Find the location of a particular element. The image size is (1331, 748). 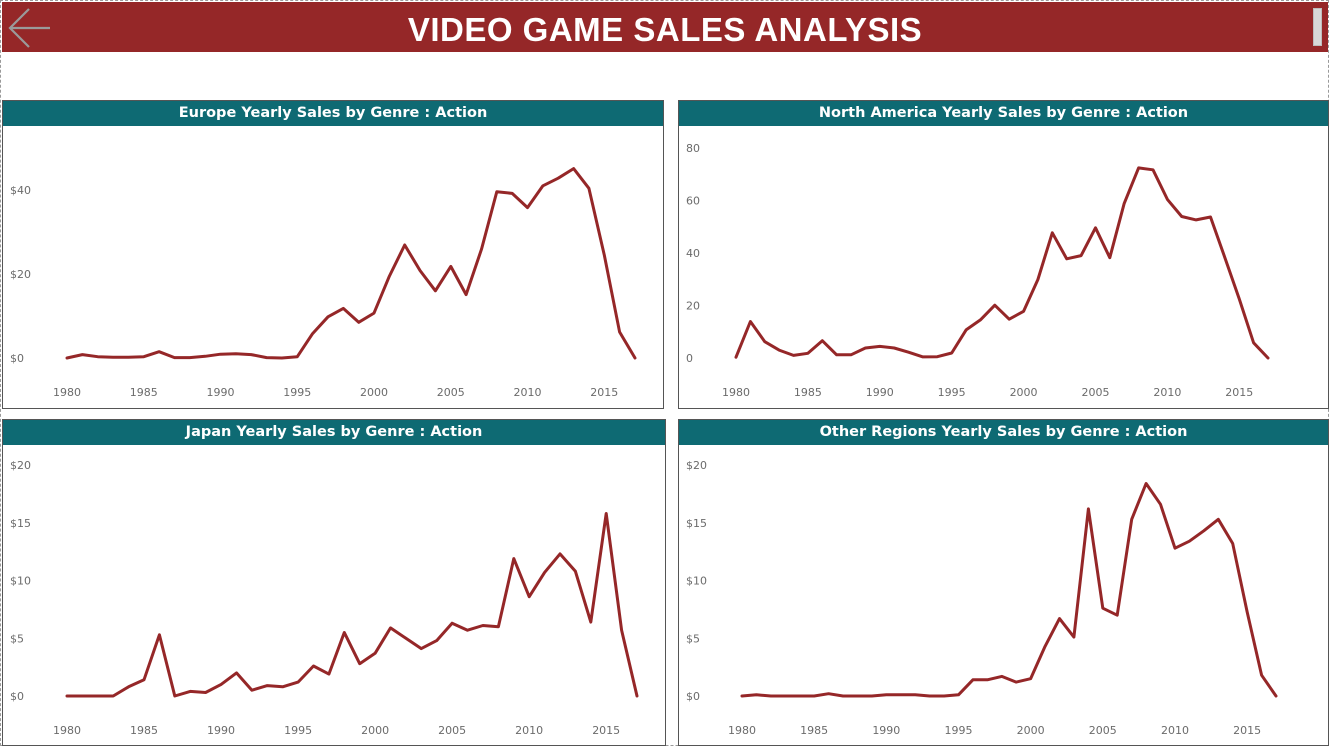

back-button is located at coordinates (29, 28).